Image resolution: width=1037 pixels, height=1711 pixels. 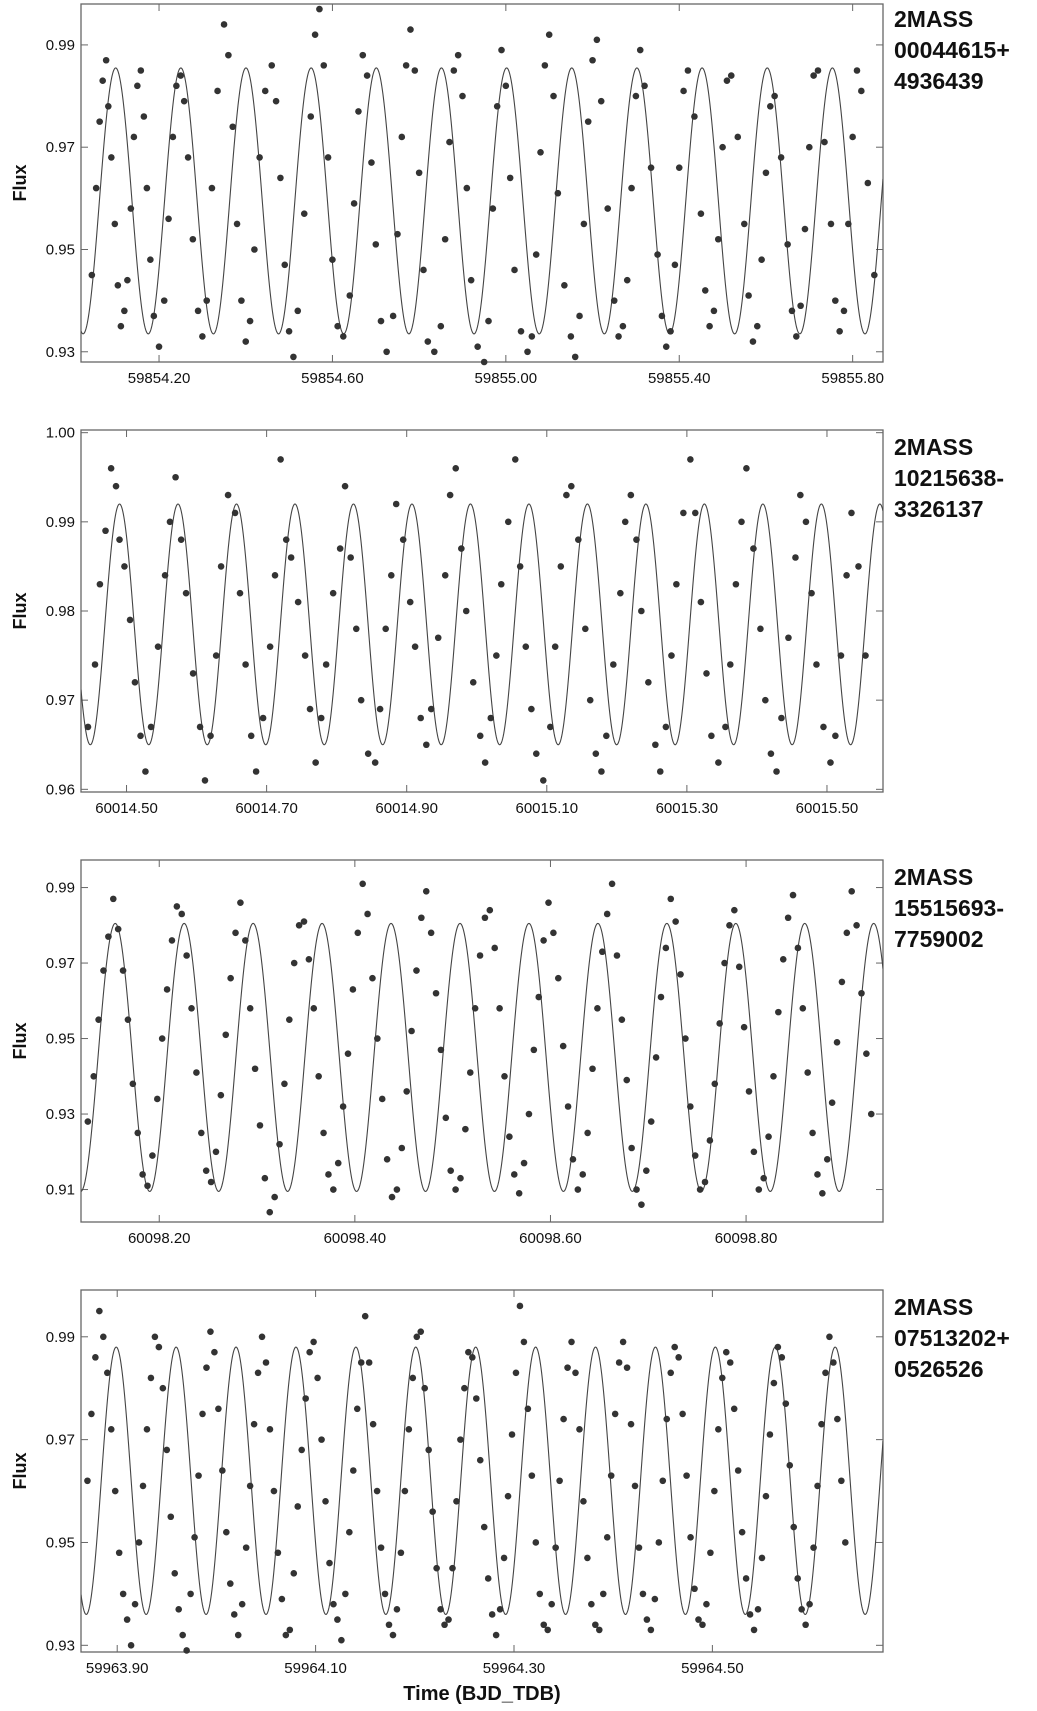 I want to click on star-label-2-line-3: 3326137, so click(x=939, y=509).